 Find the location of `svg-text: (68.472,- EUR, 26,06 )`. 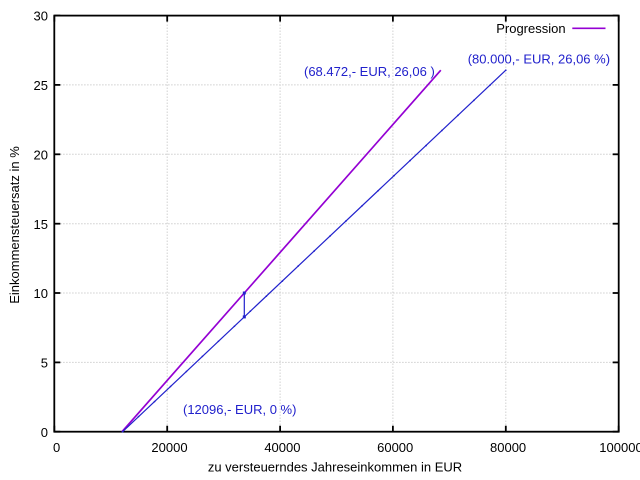

svg-text: (68.472,- EUR, 26,06 ) is located at coordinates (369, 71).